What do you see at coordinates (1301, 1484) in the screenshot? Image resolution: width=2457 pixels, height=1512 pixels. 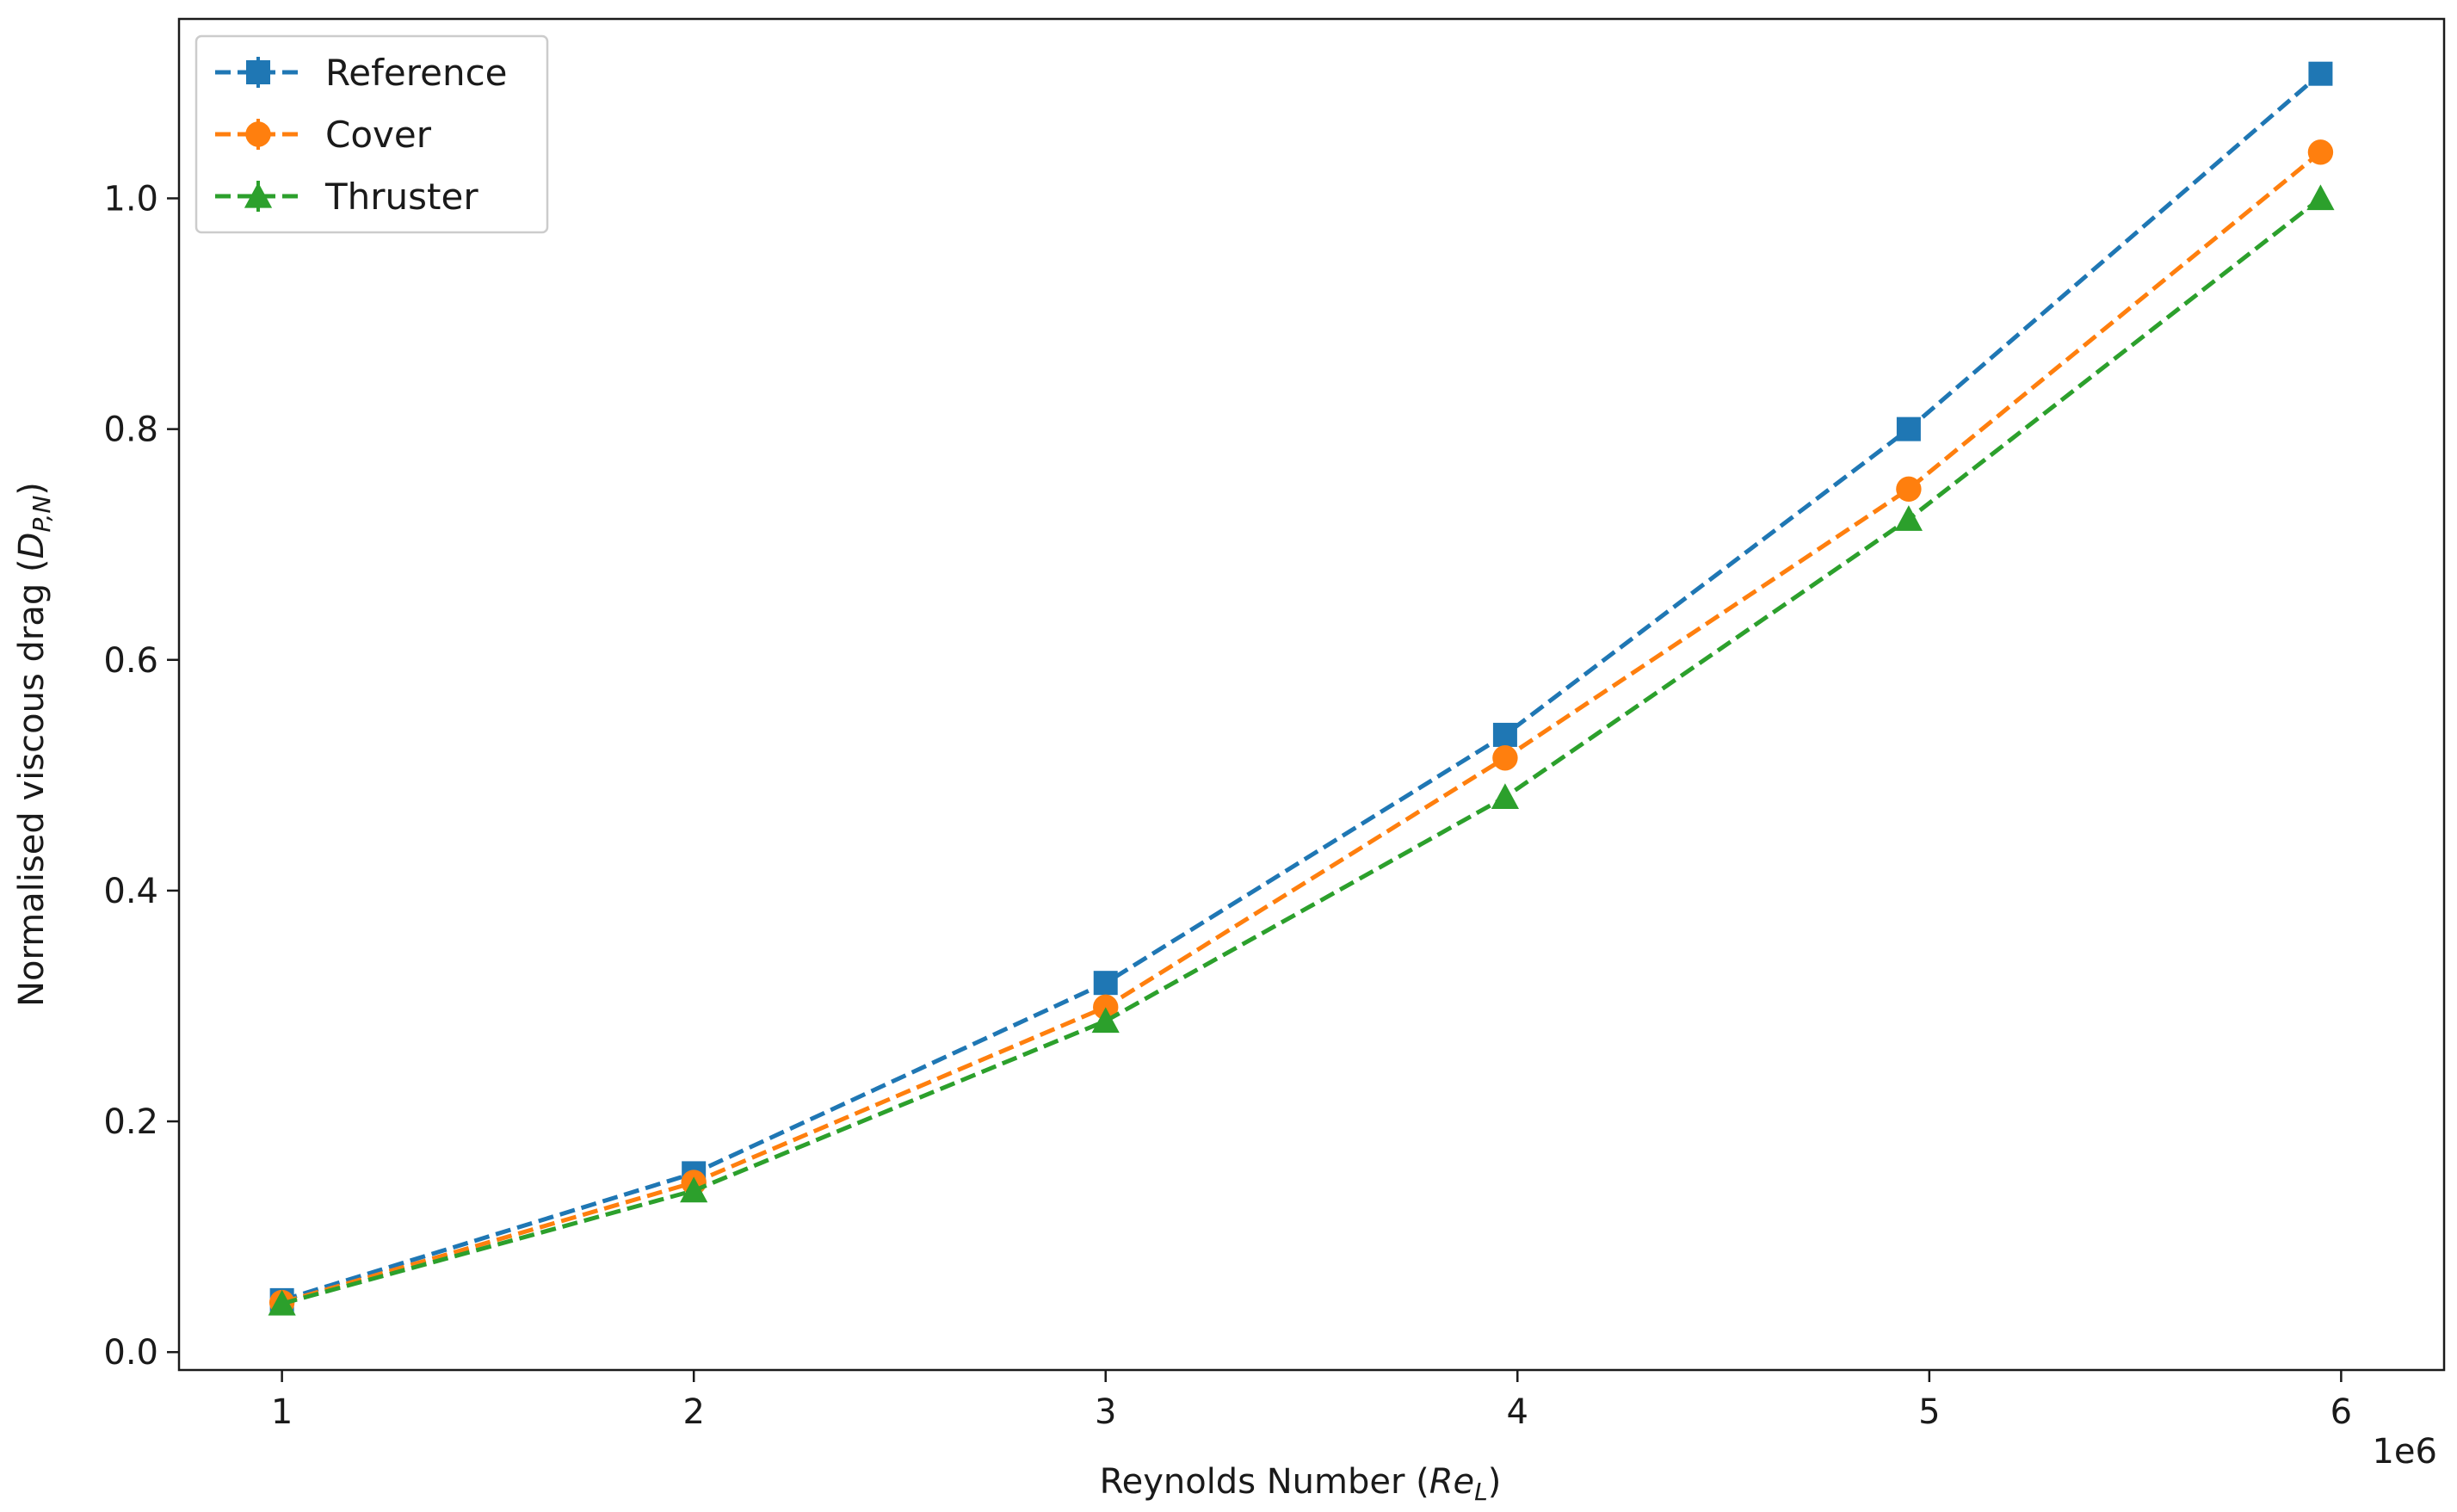 I see `x-axis-label: Reynolds Number (ReL)` at bounding box center [1301, 1484].